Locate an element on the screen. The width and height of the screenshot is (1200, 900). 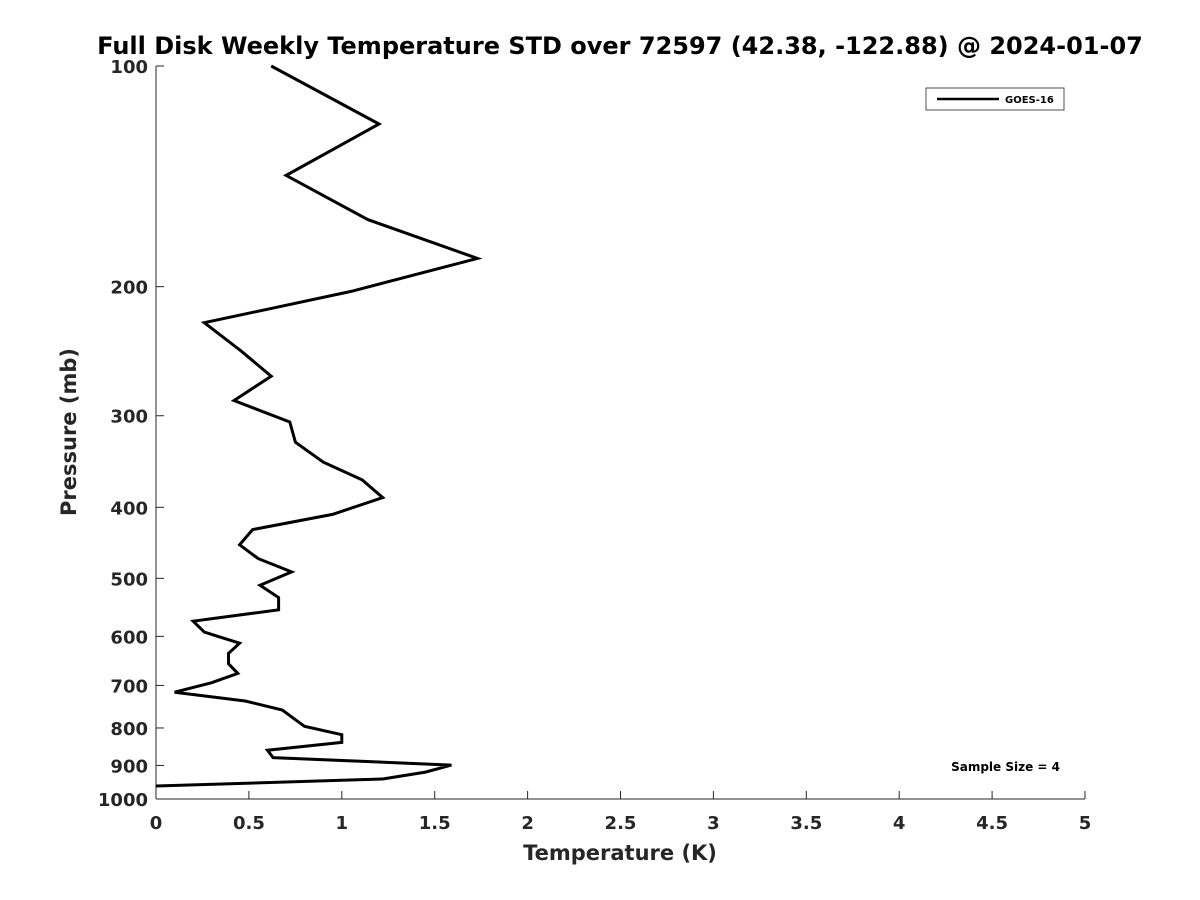
y-tick-label: 600 is located at coordinates (129, 637).